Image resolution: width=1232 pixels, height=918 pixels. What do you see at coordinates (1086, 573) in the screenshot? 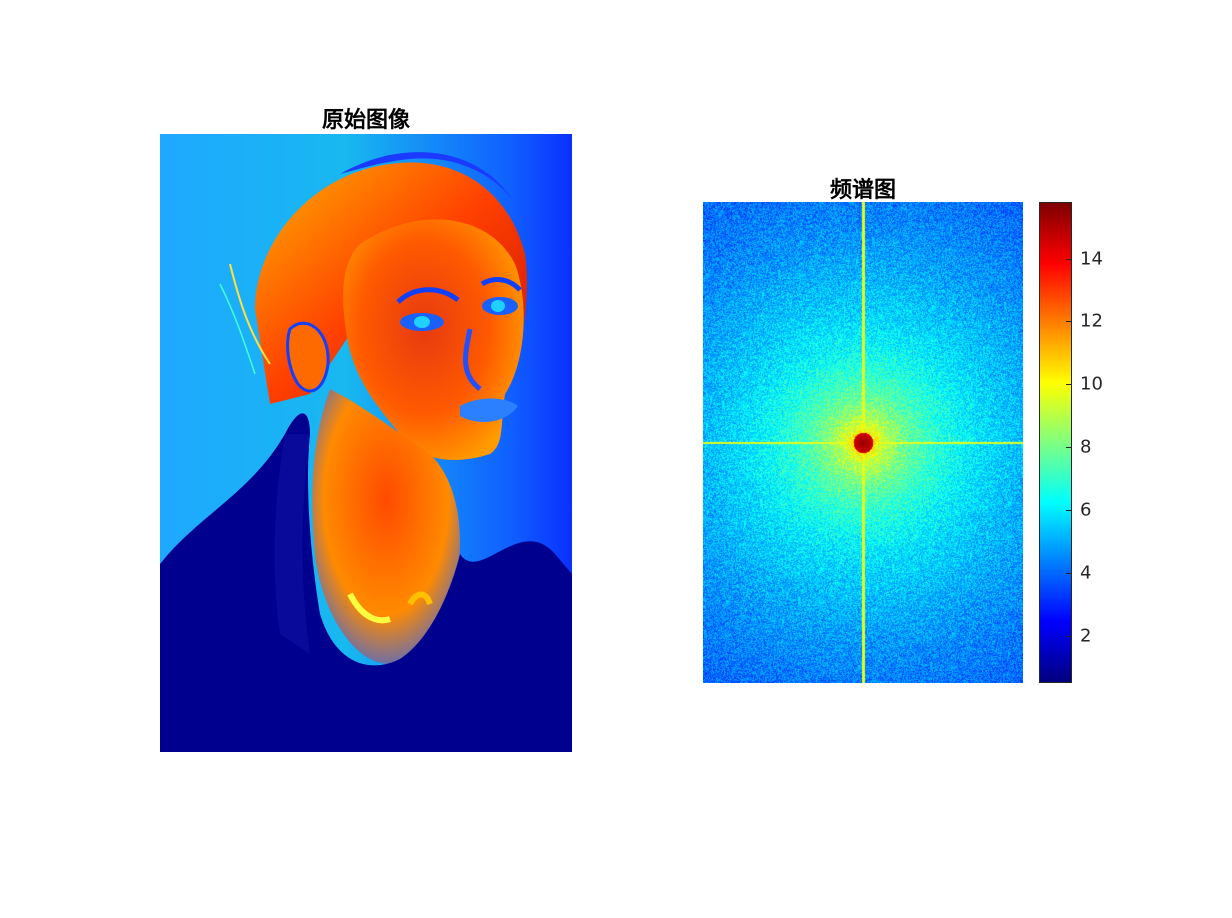
I see `colorbar-tick-label: 4` at bounding box center [1086, 573].